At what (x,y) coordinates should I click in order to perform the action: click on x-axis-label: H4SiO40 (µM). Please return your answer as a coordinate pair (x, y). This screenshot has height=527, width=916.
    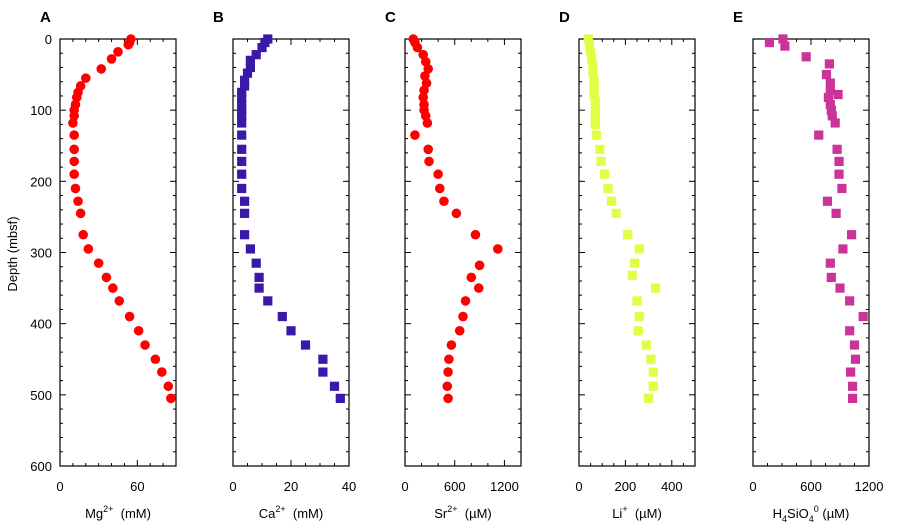
    Looking at the image, I should click on (811, 514).